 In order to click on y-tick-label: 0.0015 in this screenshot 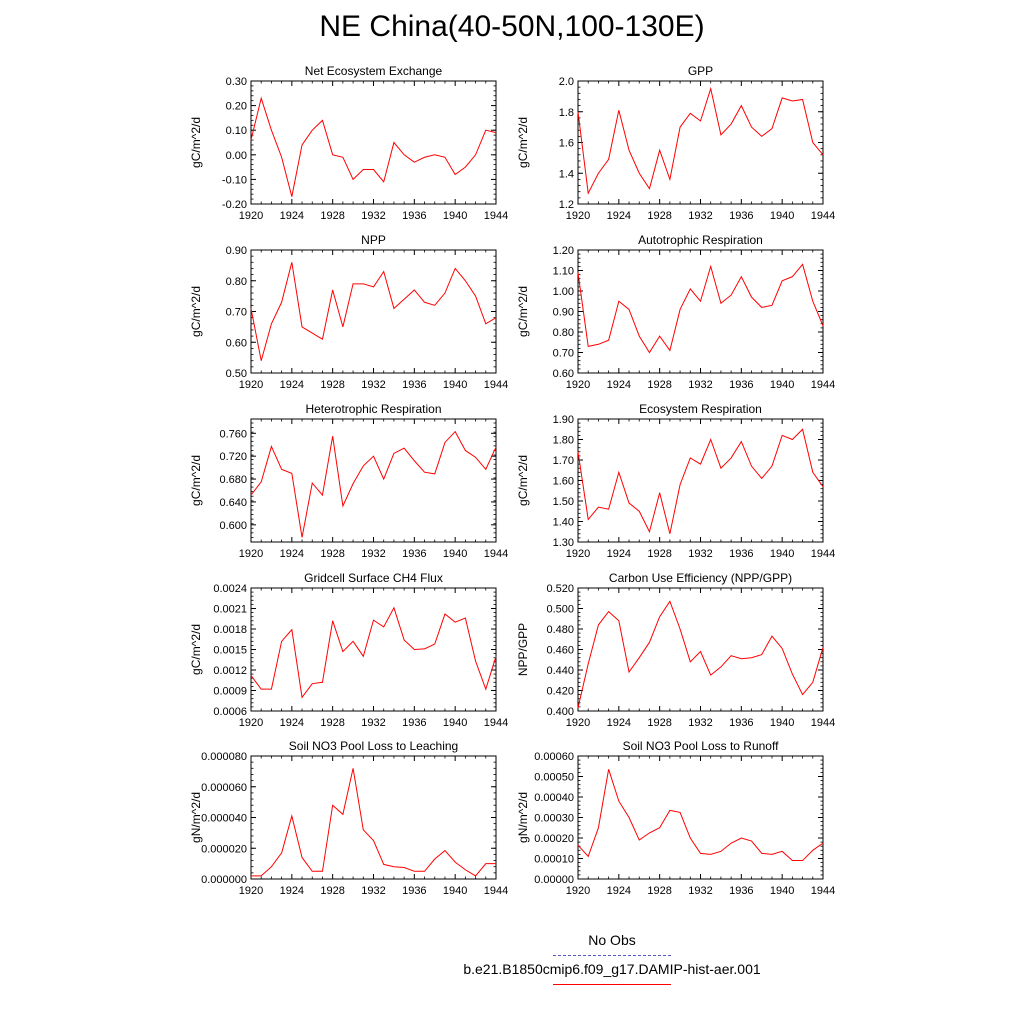, I will do `click(230, 651)`.